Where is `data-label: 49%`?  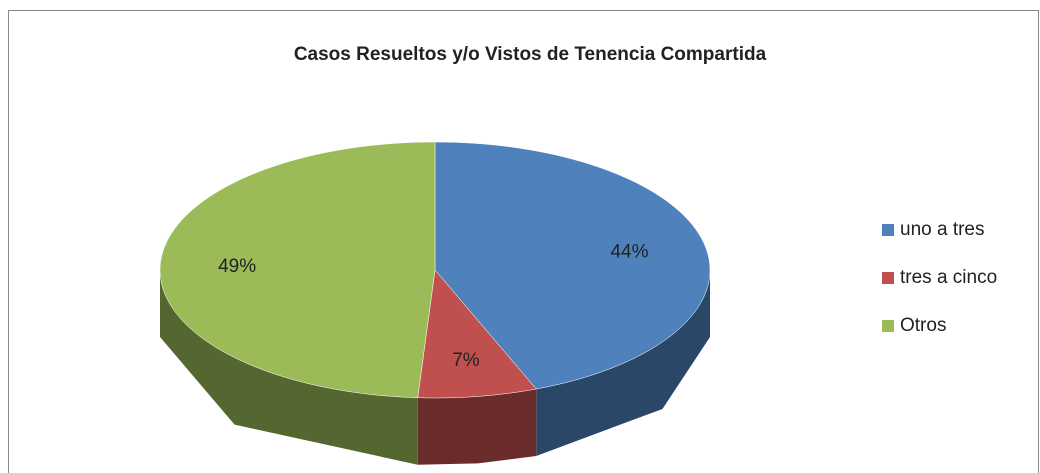
data-label: 49% is located at coordinates (237, 266).